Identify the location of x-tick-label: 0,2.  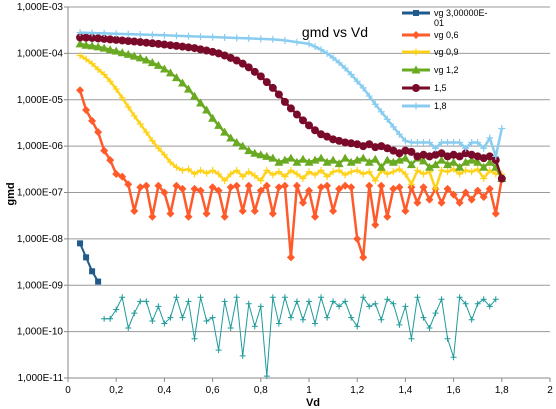
(116, 390).